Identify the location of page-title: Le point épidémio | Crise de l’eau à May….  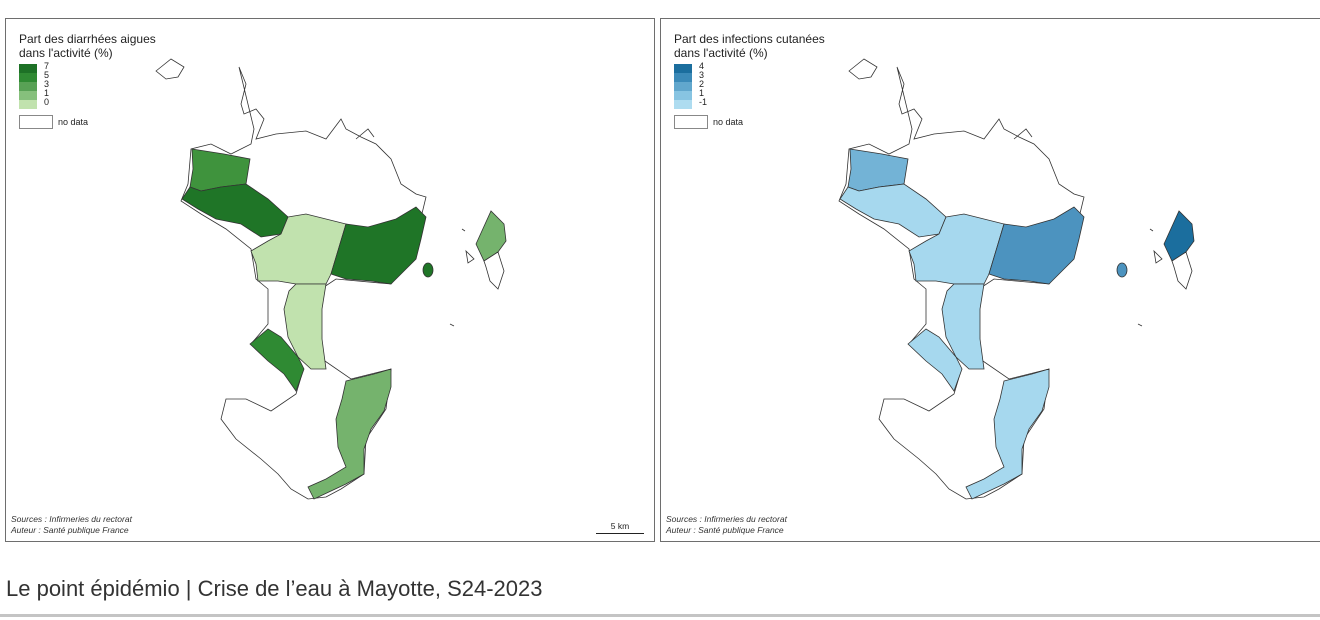
(274, 588).